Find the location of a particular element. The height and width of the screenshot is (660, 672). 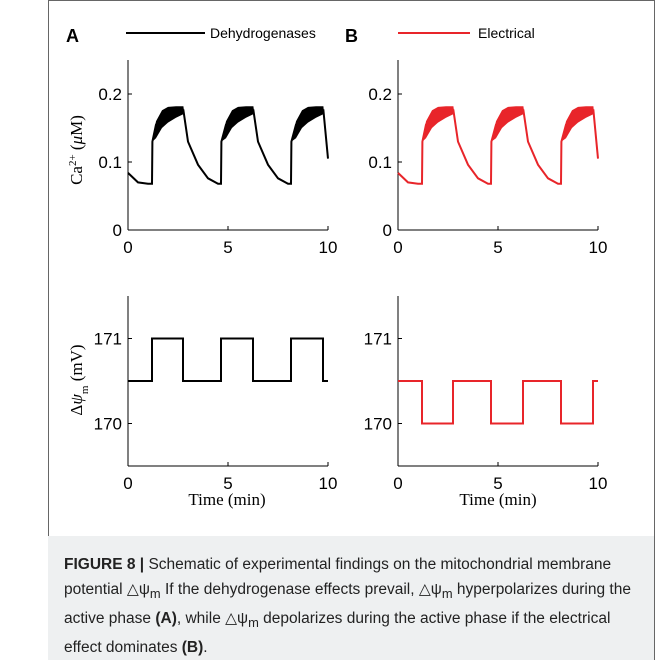

caption-text-3: hyperpolarizes during the active phase is located at coordinates (347, 604).